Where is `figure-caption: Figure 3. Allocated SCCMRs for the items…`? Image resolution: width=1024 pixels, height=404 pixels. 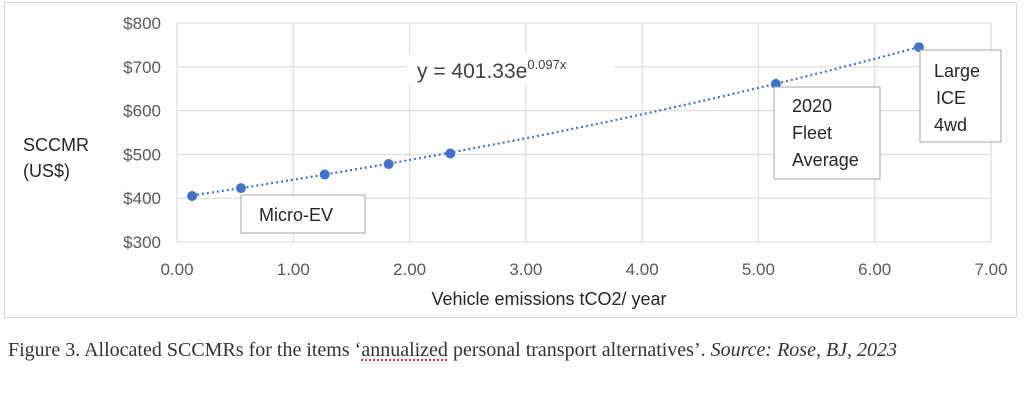
figure-caption: Figure 3. Allocated SCCMRs for the items… is located at coordinates (508, 350).